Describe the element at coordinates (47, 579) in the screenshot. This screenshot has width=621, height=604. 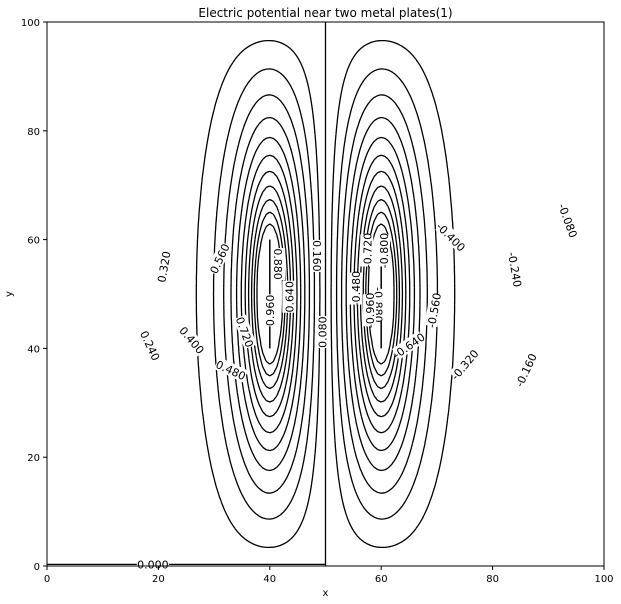
I see `x-tick-label: 0` at that location.